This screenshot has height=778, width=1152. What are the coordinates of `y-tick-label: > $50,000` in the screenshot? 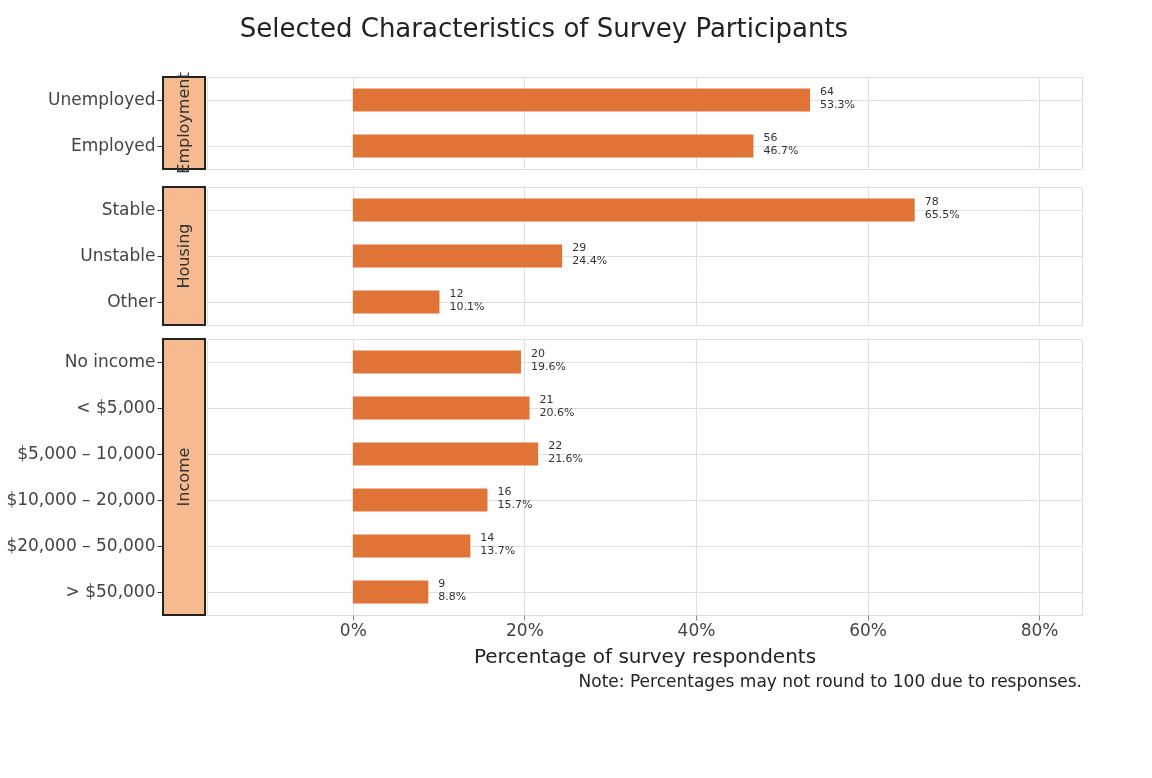 It's located at (110, 591).